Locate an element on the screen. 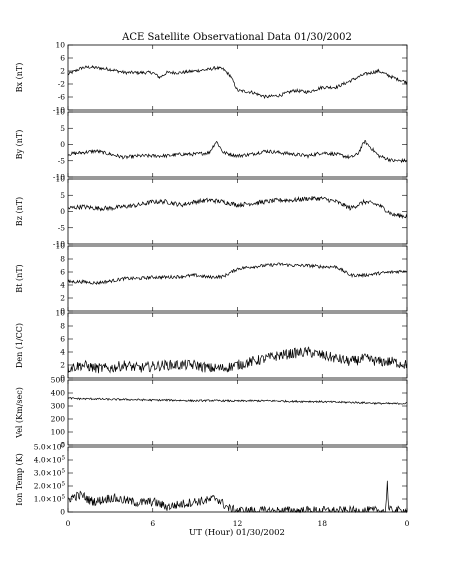  y-tick-label: 300 is located at coordinates (58, 406).